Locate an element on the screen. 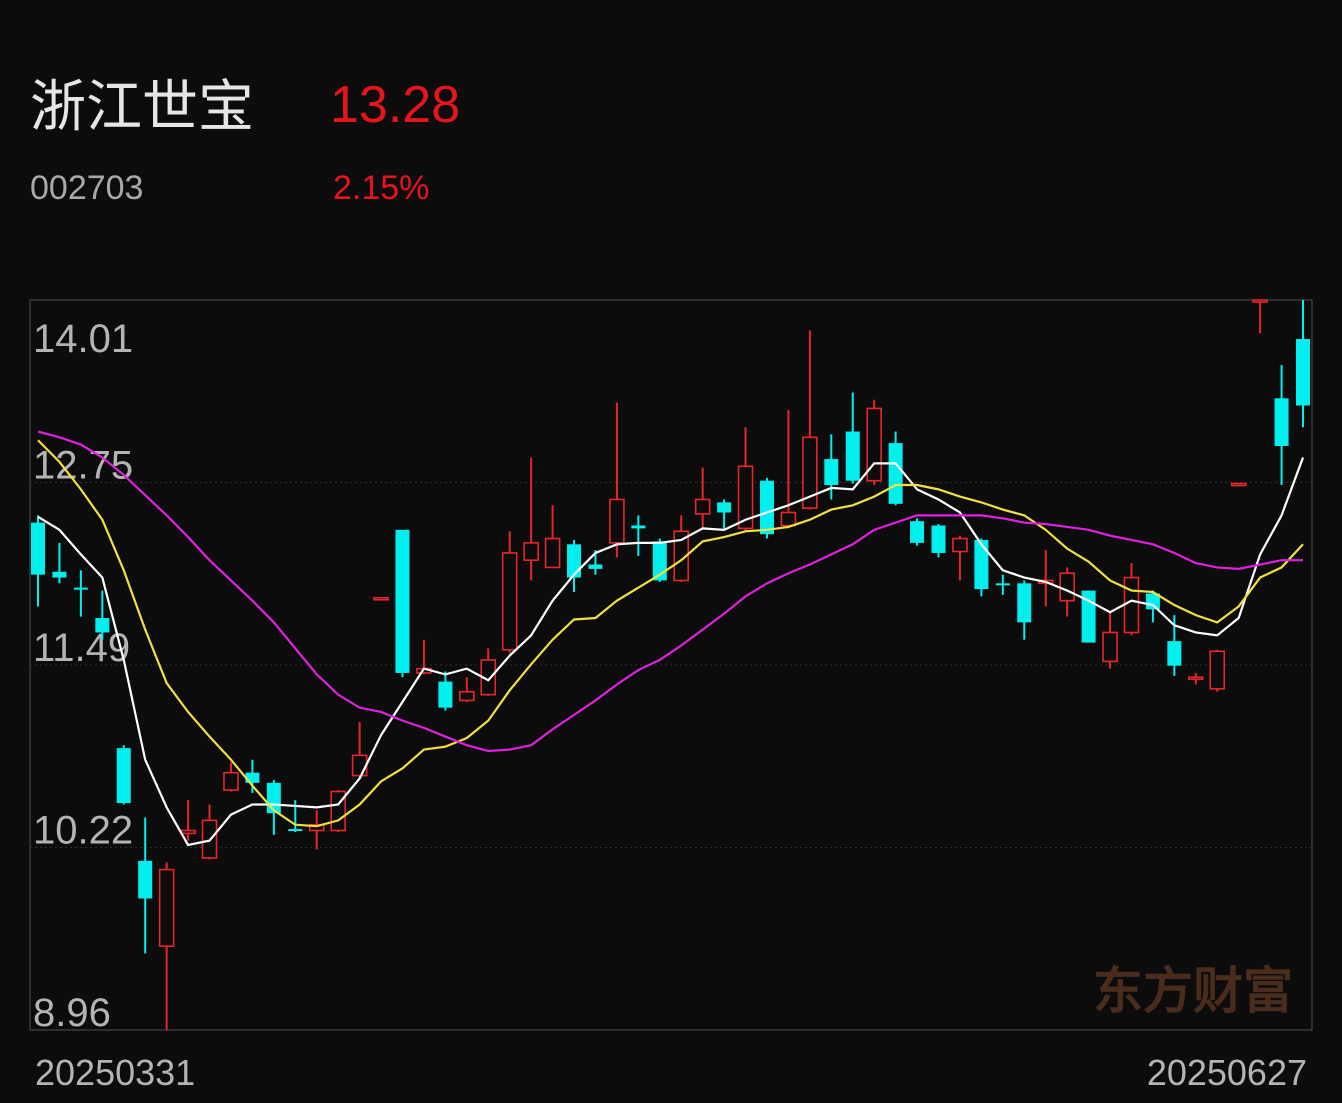 The width and height of the screenshot is (1342, 1103). y-tick-label: 8.96 is located at coordinates (72, 1013).